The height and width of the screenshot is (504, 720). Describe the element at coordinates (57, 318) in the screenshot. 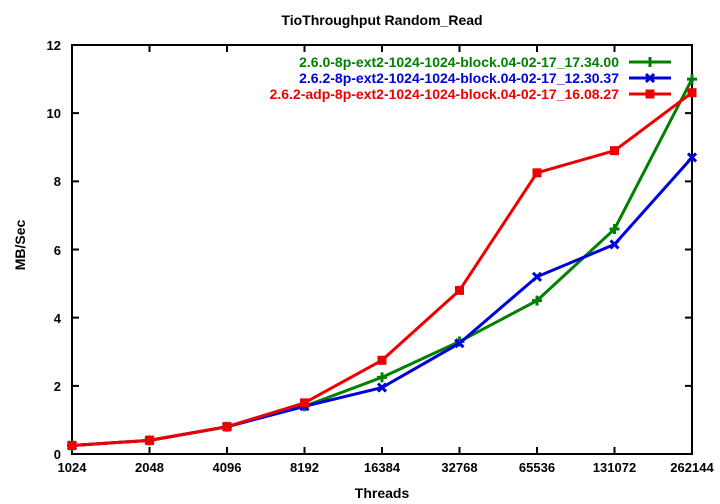

I see `y-tick-label: 4` at that location.